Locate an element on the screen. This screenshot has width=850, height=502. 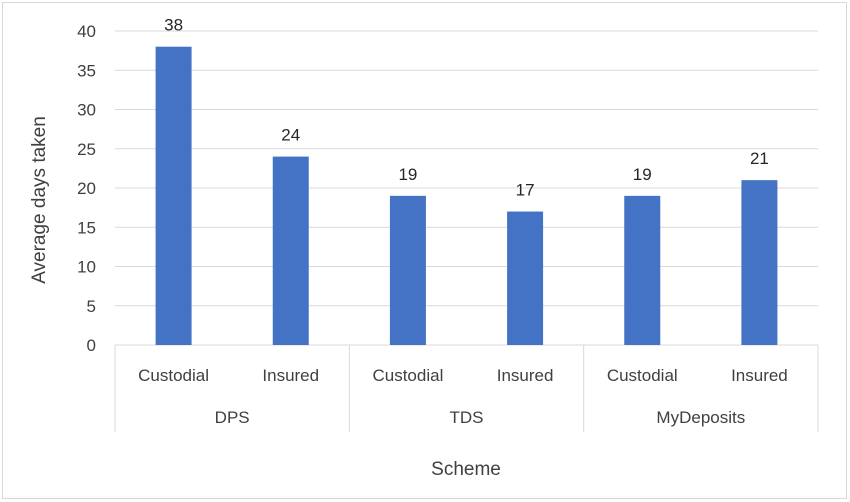
data-label: 21 is located at coordinates (759, 158).